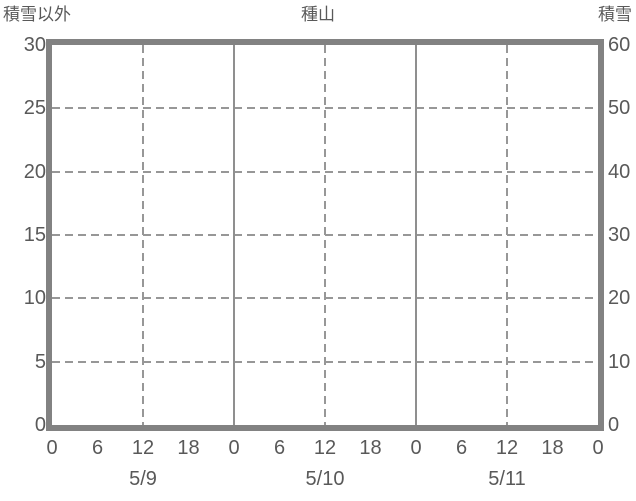 This screenshot has height=501, width=636. Describe the element at coordinates (325, 479) in the screenshot. I see `x-day-label: 5/10` at that location.